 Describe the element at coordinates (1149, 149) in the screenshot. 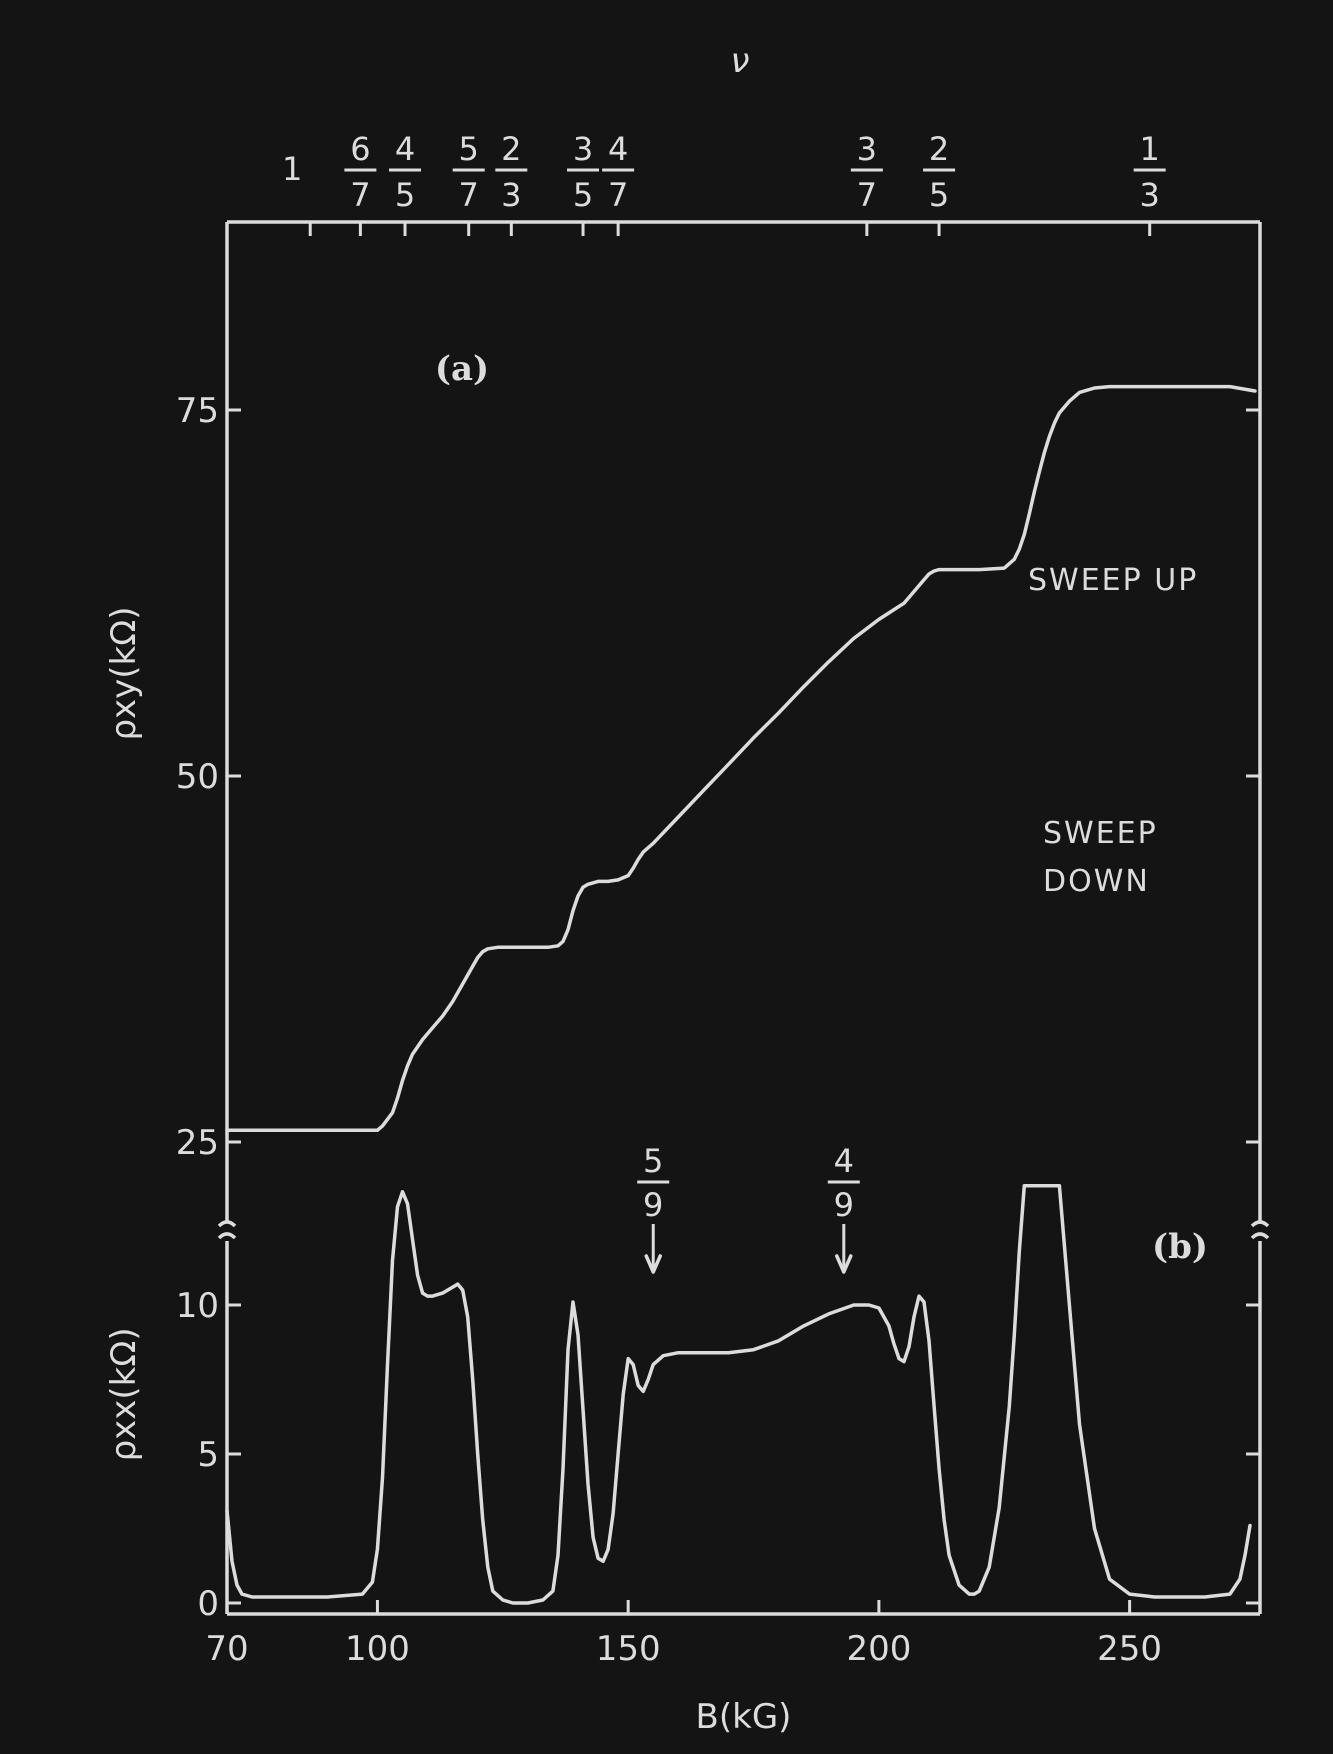

I see `nu-label-1-3-num: 1` at that location.